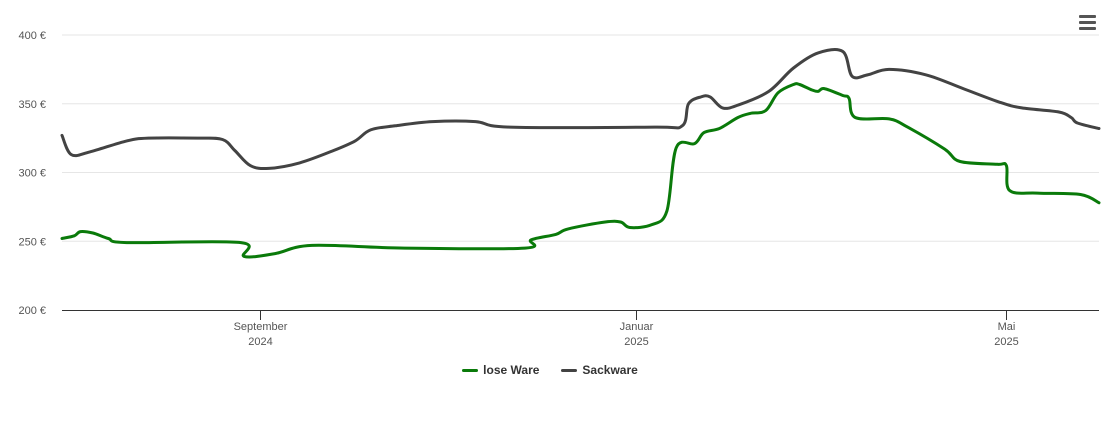 The image size is (1110, 422). Describe the element at coordinates (511, 370) in the screenshot. I see `legend-label-lose-ware: lose Ware` at that location.